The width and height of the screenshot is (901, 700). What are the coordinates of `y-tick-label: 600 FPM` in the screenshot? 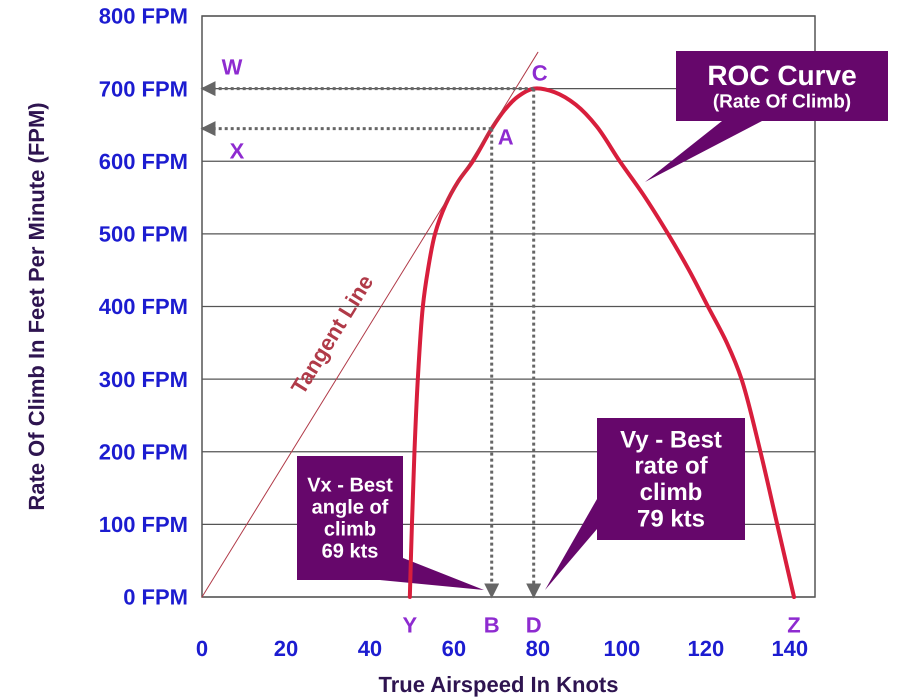 It's located at (143, 161).